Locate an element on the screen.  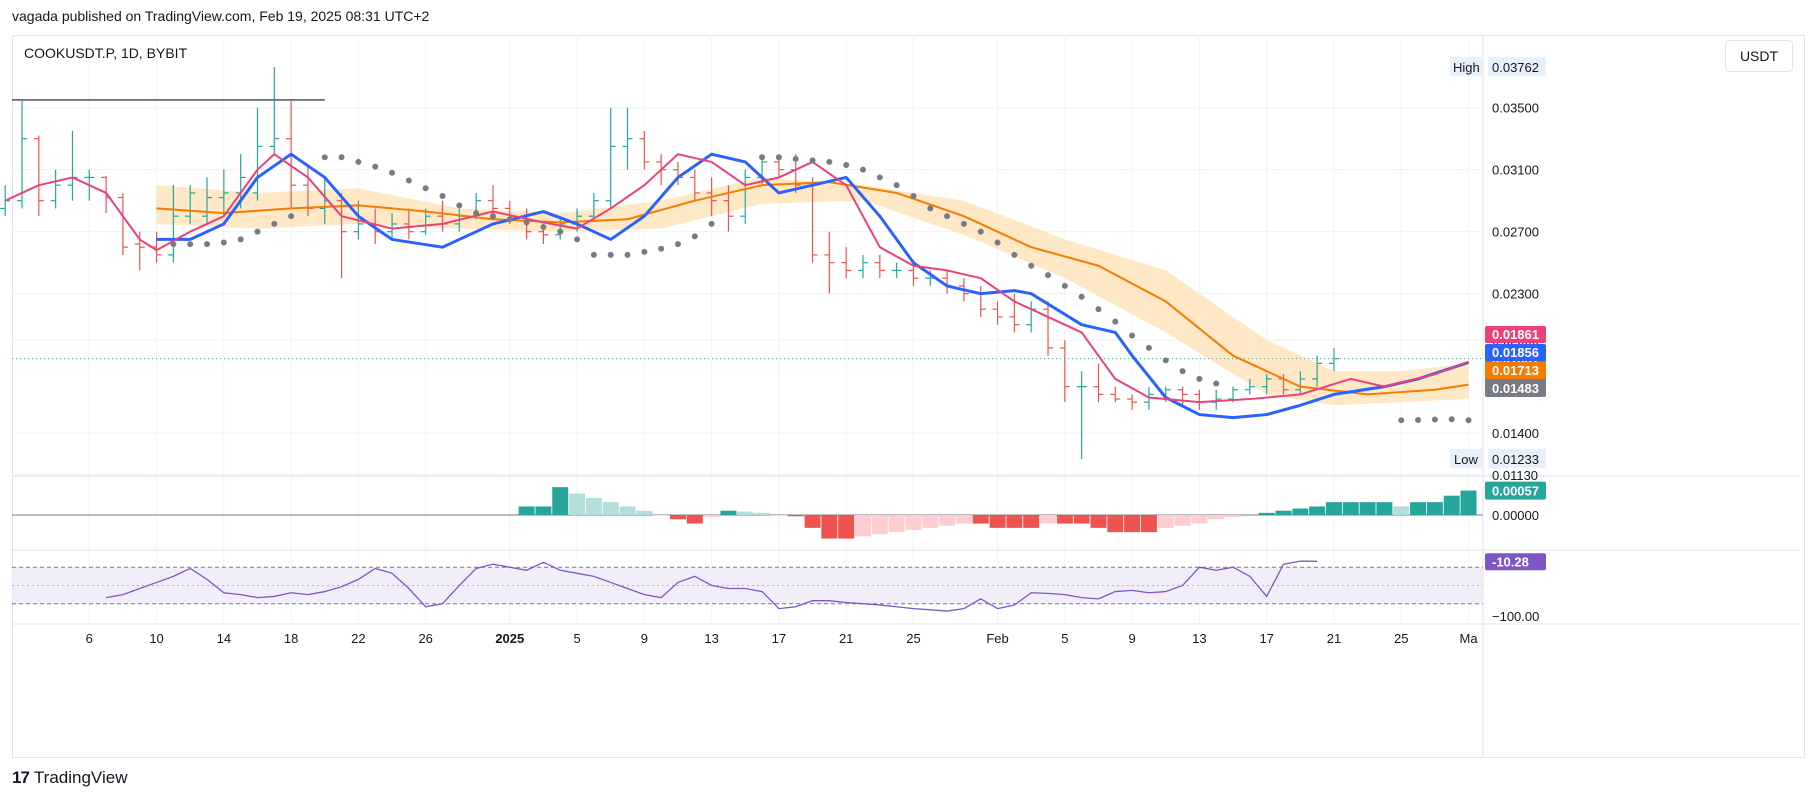
low-value: 0.01233 is located at coordinates (1515, 459).